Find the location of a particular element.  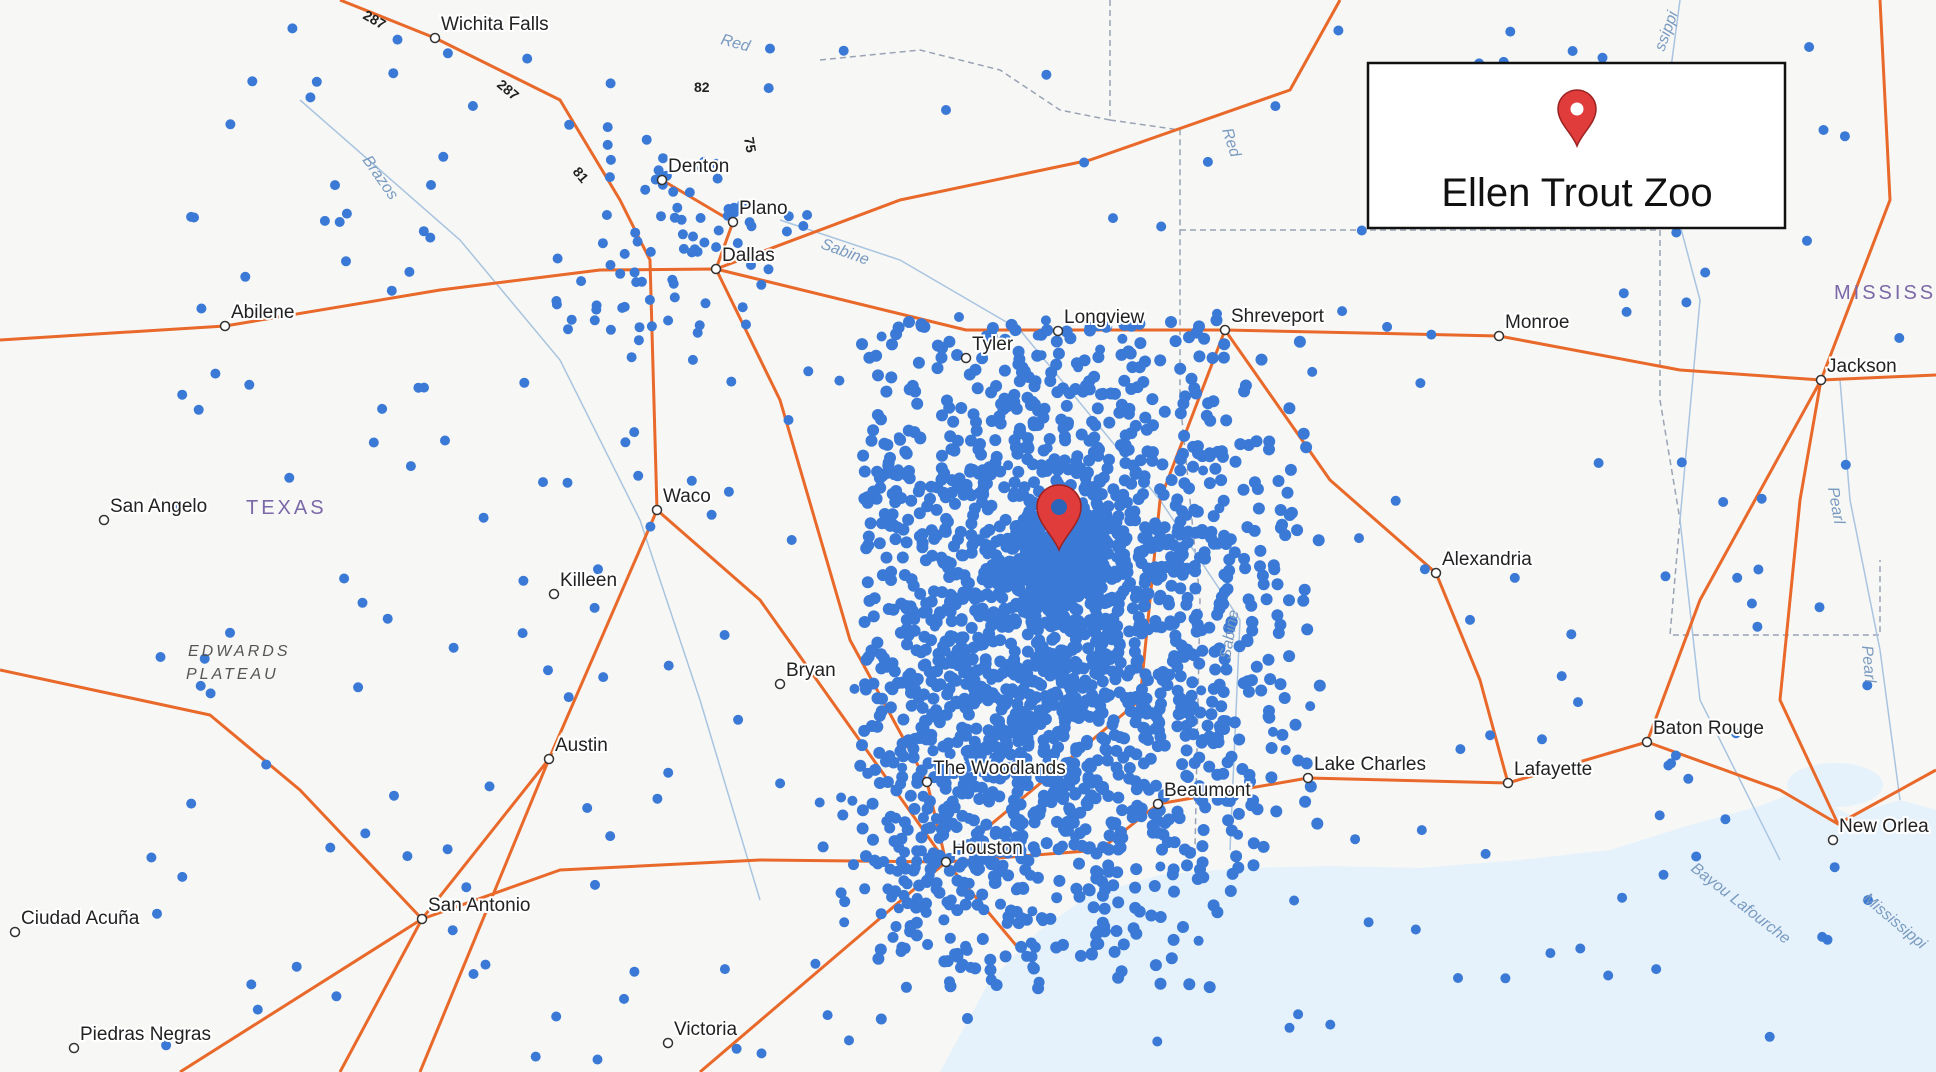

border is located at coordinates (965, 85).